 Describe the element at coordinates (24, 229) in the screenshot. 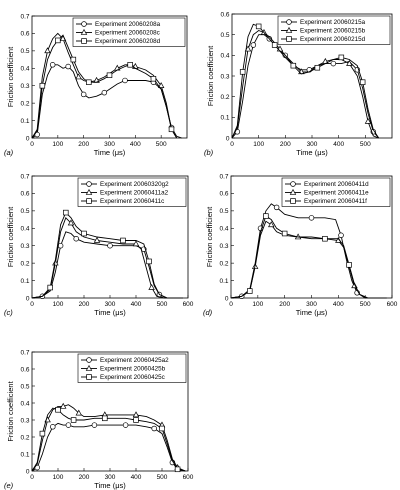

I see `y-tick-label: 0.4` at that location.